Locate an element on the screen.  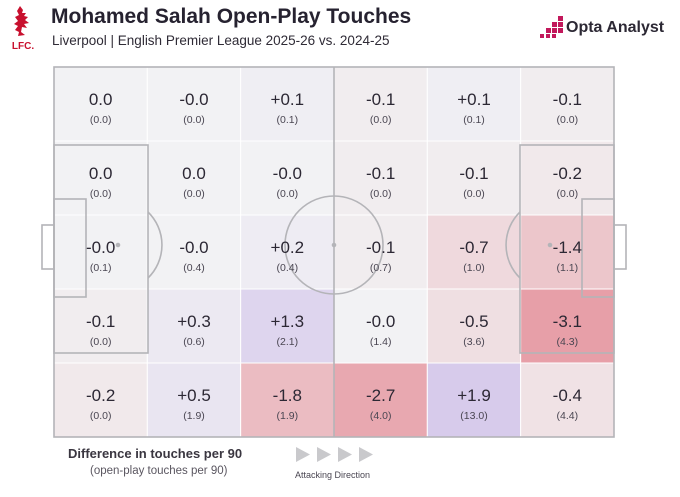
page-title: Mohamed Salah Open-Play Touches is located at coordinates (231, 16).